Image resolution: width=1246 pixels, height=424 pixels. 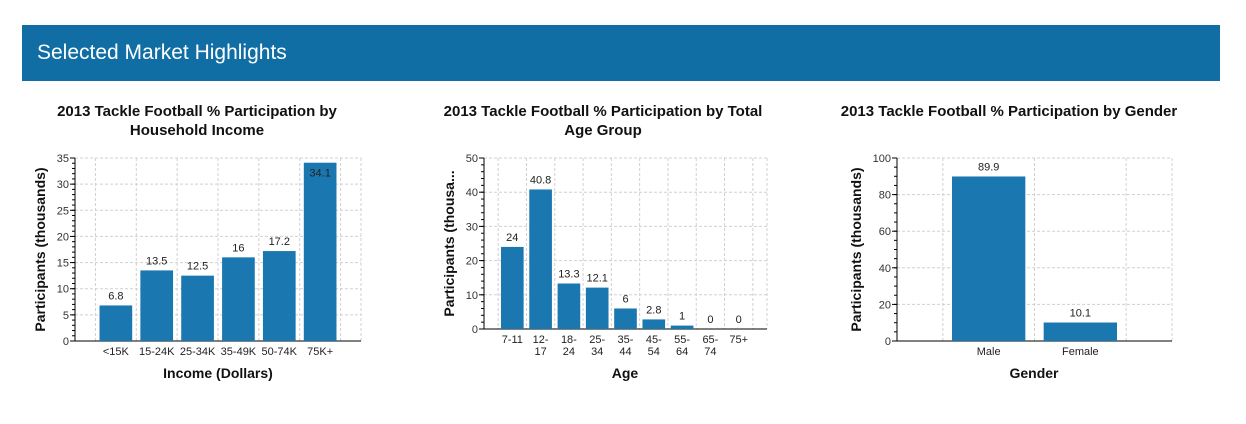 I want to click on x-tick-label: <15K, so click(x=116, y=352).